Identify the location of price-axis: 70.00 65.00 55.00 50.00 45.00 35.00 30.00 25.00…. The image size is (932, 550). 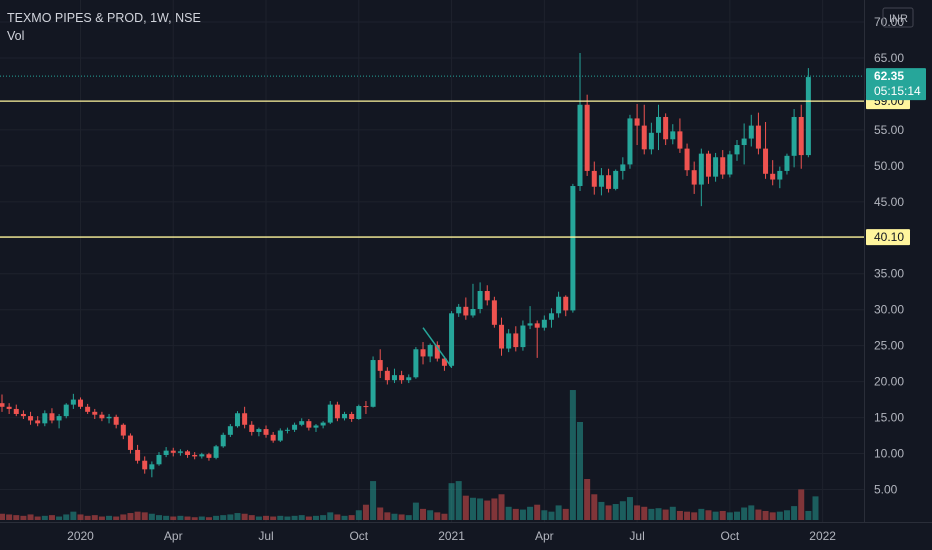
(898, 275).